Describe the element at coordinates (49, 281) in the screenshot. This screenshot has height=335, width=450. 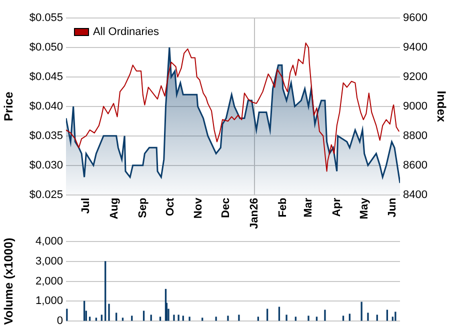
I see `y-tick-label: 2,000` at that location.